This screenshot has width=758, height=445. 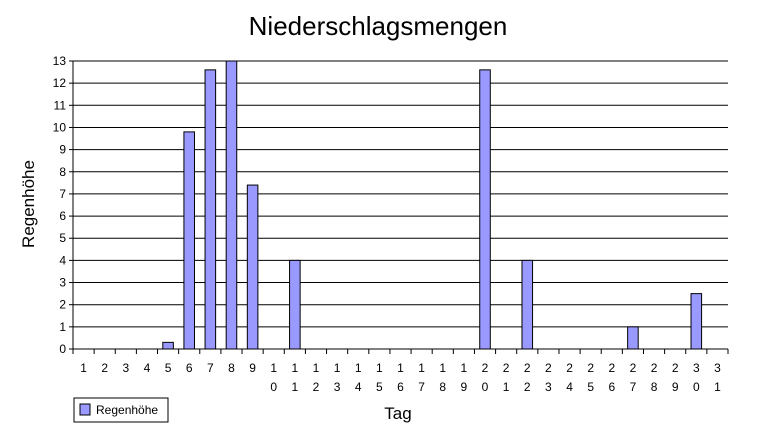 I want to click on x-tick-label: 1, so click(x=83, y=368).